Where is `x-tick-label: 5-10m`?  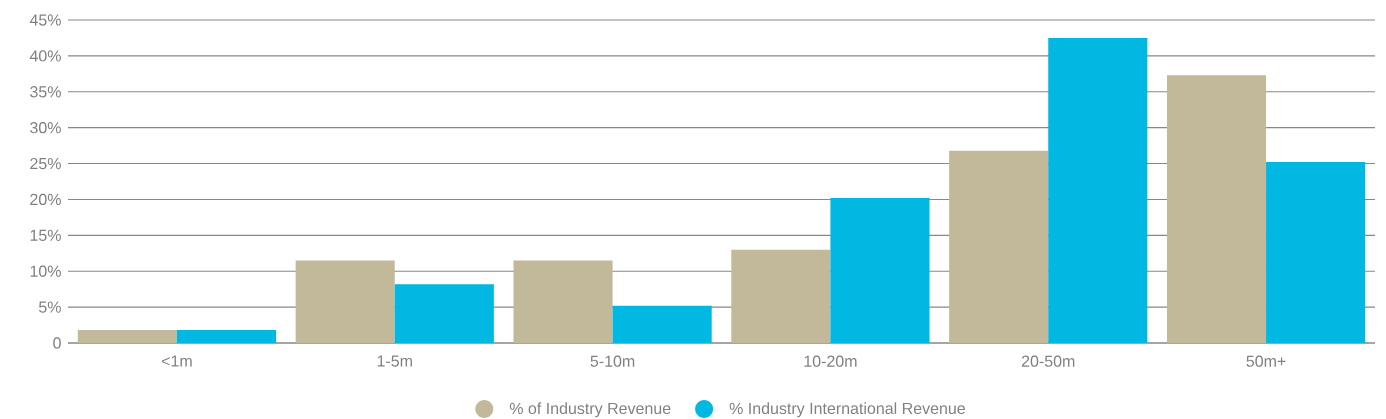 x-tick-label: 5-10m is located at coordinates (612, 361).